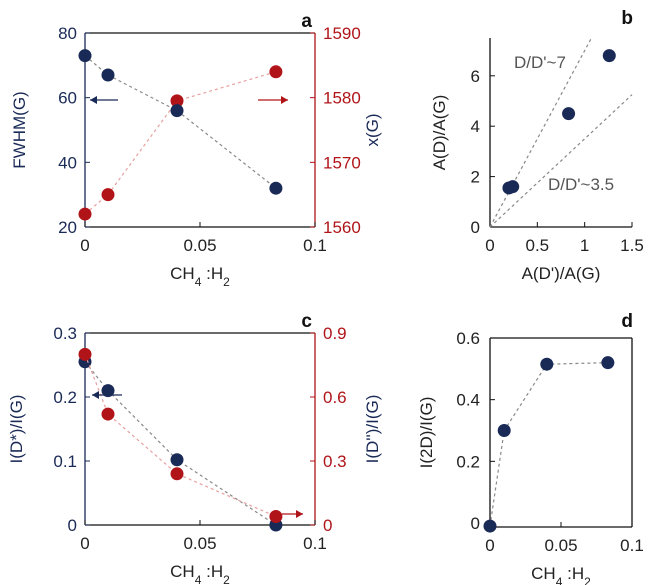 Image resolution: width=653 pixels, height=585 pixels. Describe the element at coordinates (342, 33) in the screenshot. I see `panel-a-ytick-label-right: 1590` at that location.